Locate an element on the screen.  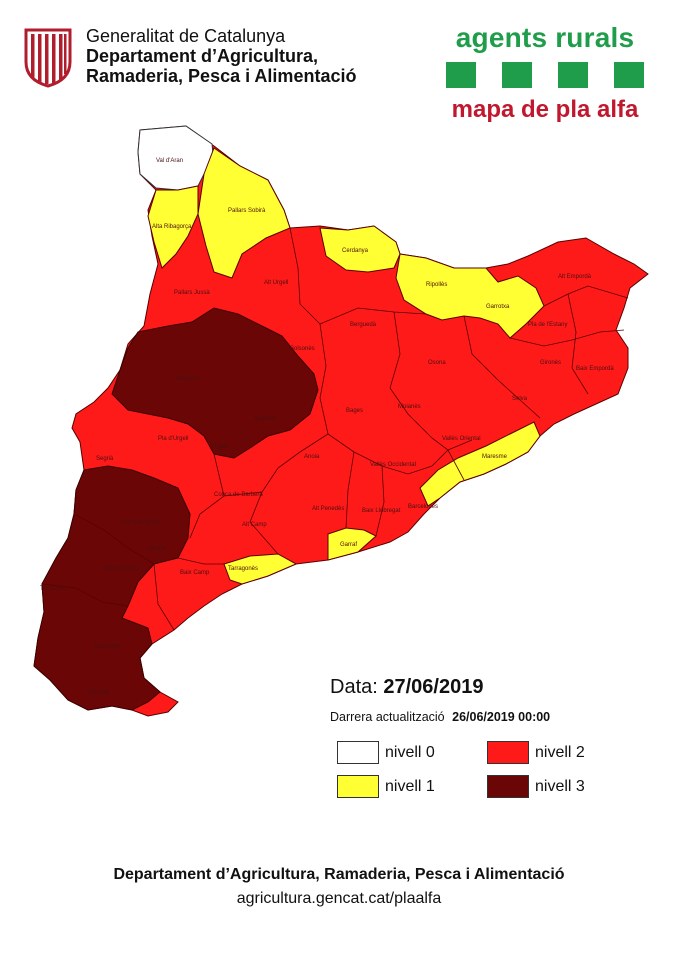
label-selva: Selva is located at coordinates (520, 399).